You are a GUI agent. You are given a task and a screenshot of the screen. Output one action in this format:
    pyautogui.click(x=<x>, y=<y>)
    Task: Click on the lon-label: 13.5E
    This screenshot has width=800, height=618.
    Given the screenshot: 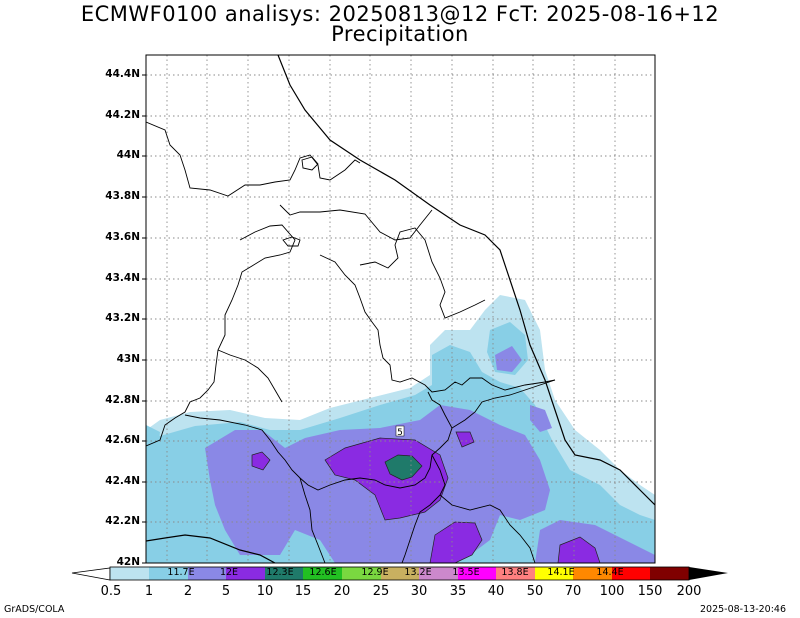 What is the action you would take?
    pyautogui.click(x=466, y=572)
    